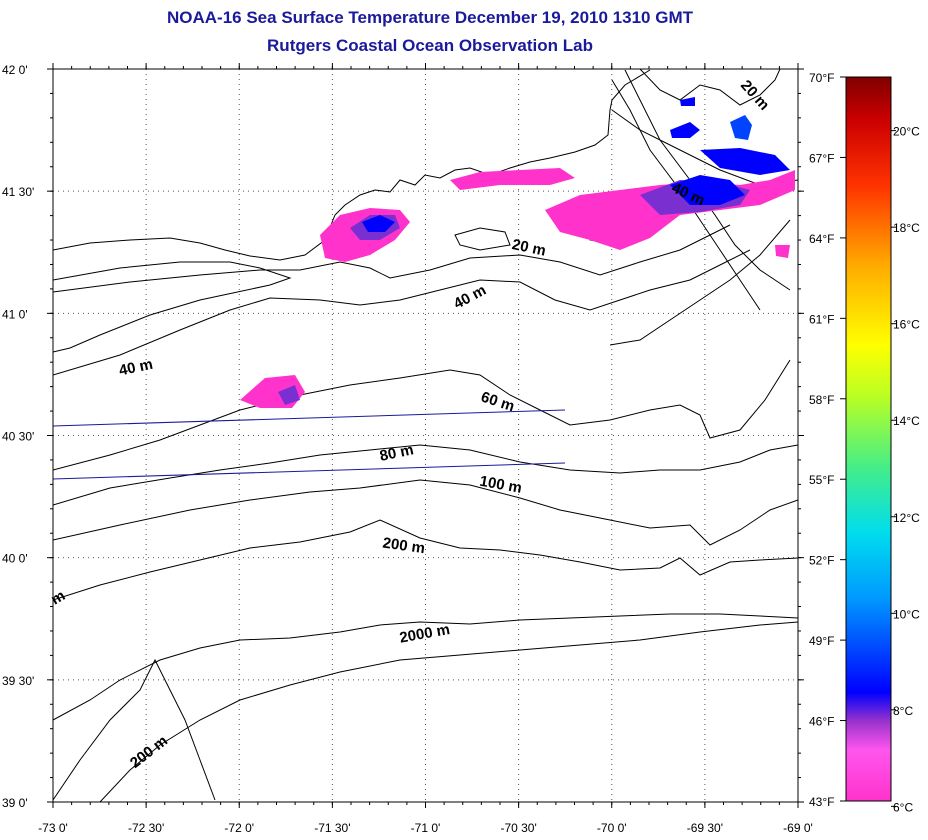  Describe the element at coordinates (903, 711) in the screenshot. I see `colorbar-c-label: 8°C` at that location.